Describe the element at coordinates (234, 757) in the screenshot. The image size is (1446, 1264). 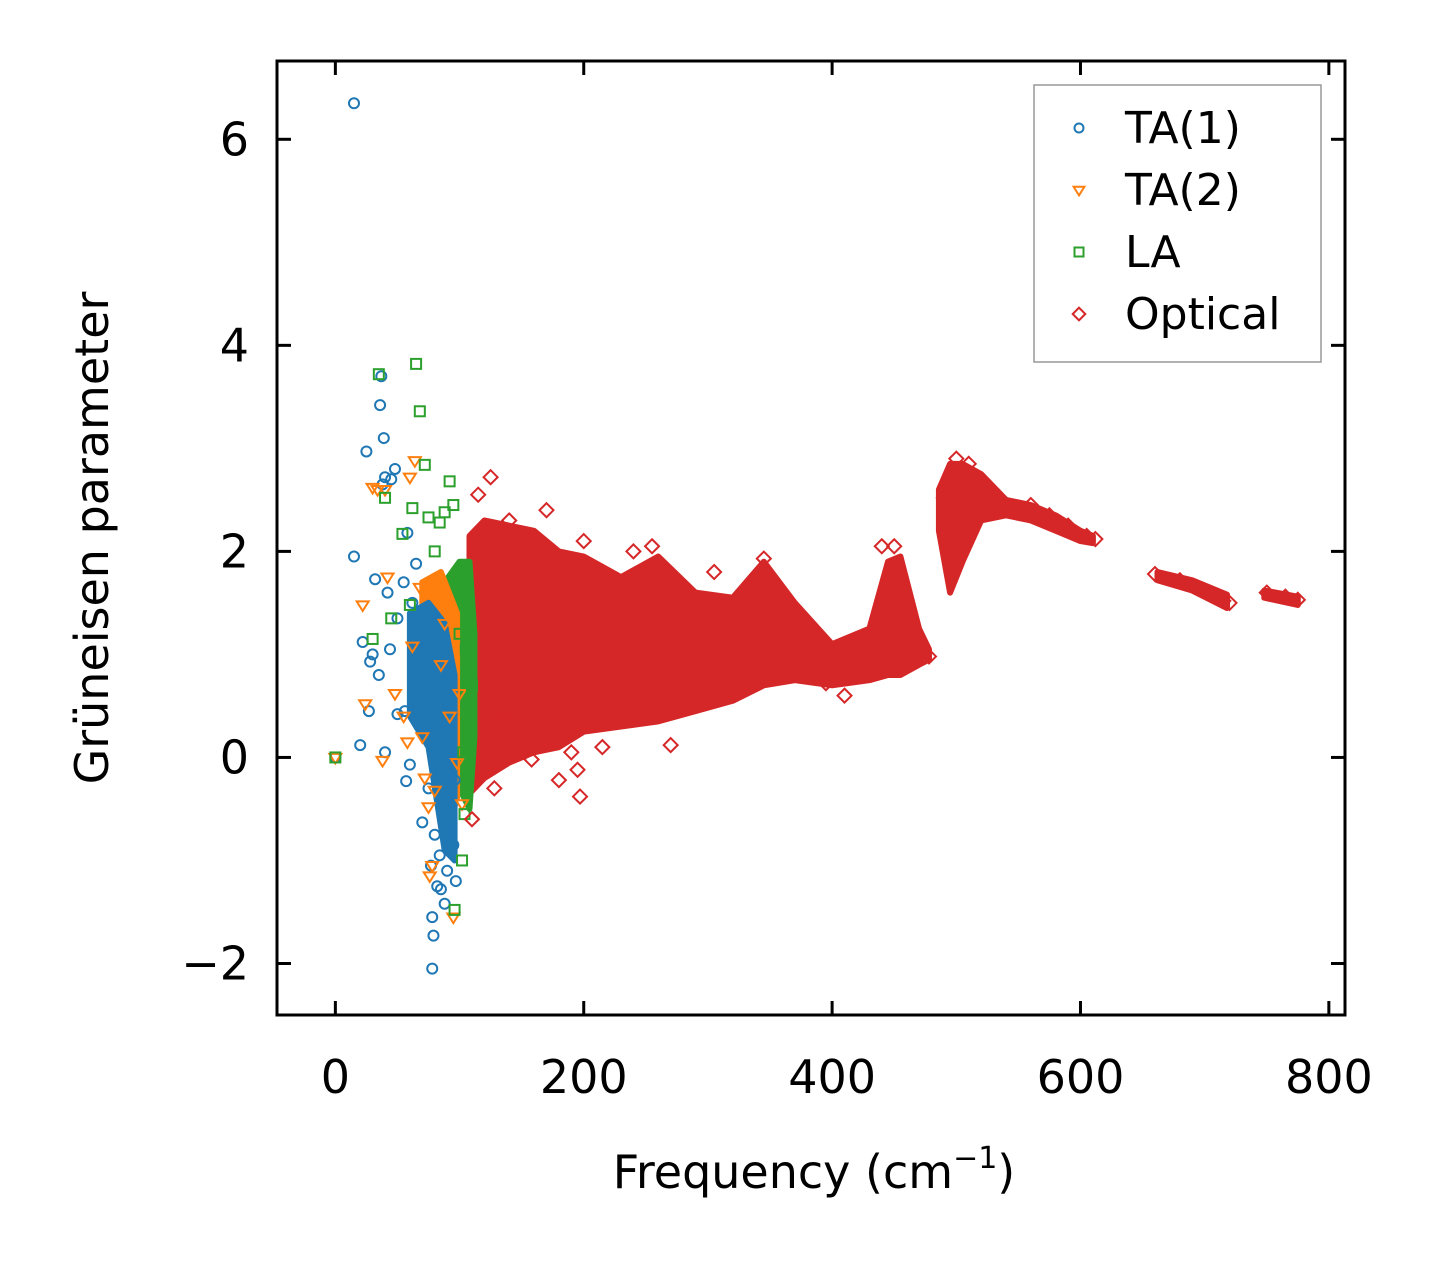
I see `y-tick-label: 0` at that location.